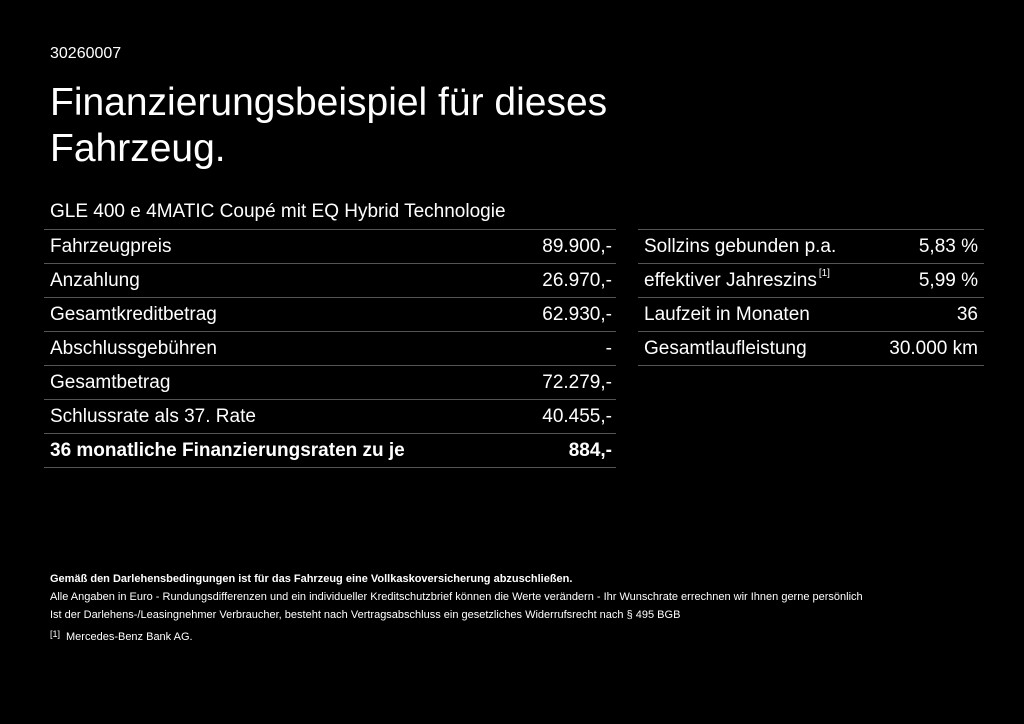 This screenshot has width=1024, height=724. I want to click on table-row: effektiver Jahreszins [1] 5,99 %, so click(811, 280).